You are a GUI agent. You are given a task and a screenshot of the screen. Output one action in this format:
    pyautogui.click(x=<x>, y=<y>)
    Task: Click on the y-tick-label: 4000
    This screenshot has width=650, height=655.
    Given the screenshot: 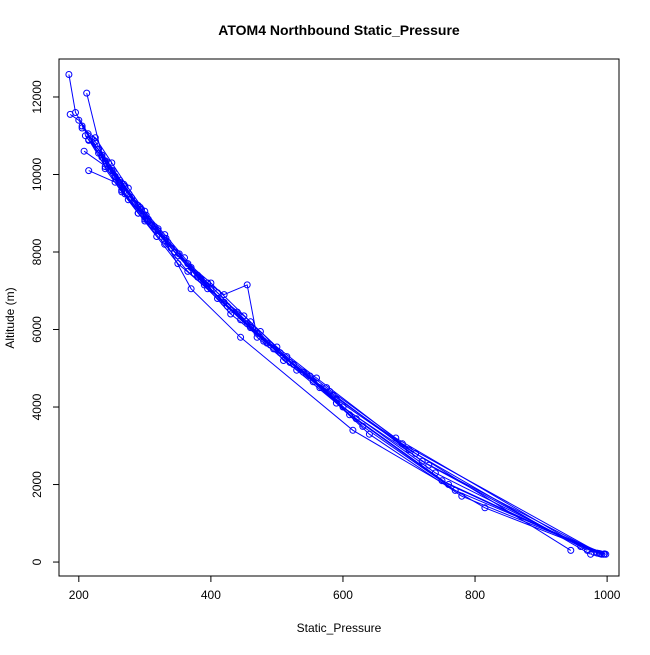 What is the action you would take?
    pyautogui.click(x=37, y=406)
    